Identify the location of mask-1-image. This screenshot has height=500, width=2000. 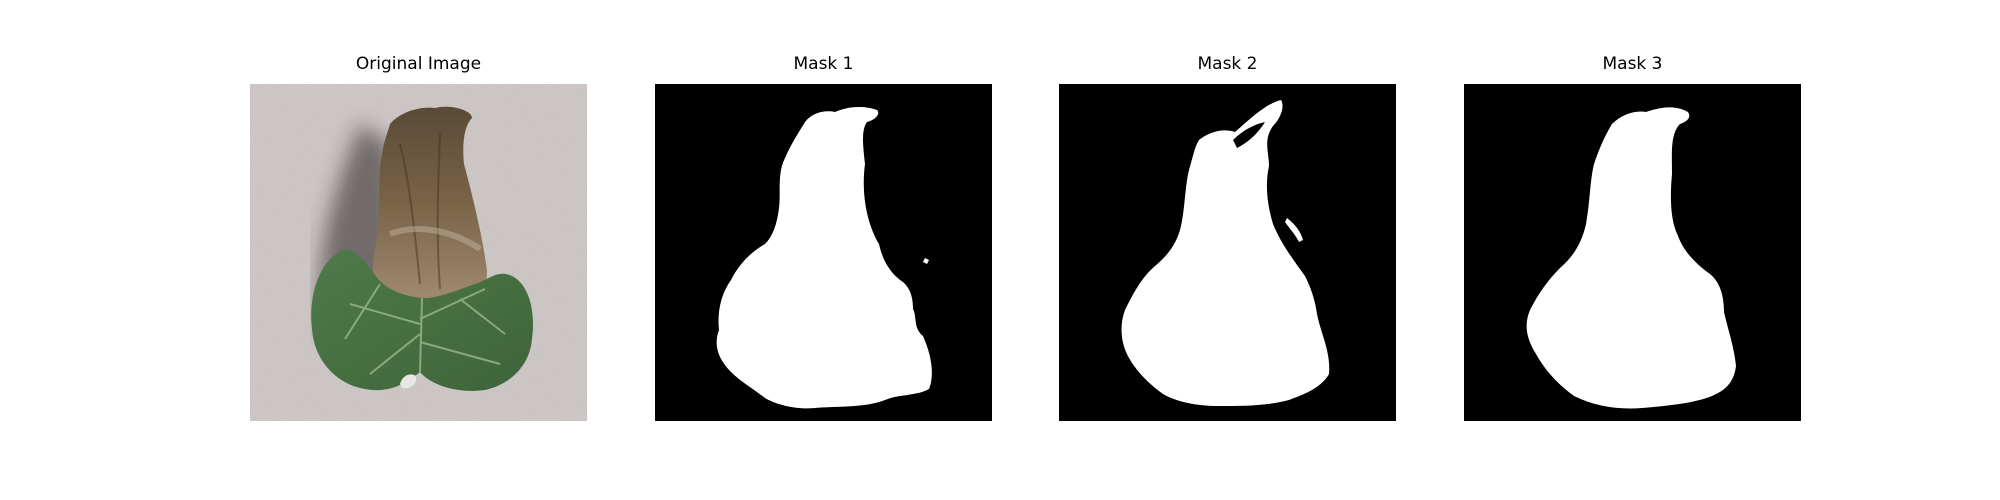
(823, 252).